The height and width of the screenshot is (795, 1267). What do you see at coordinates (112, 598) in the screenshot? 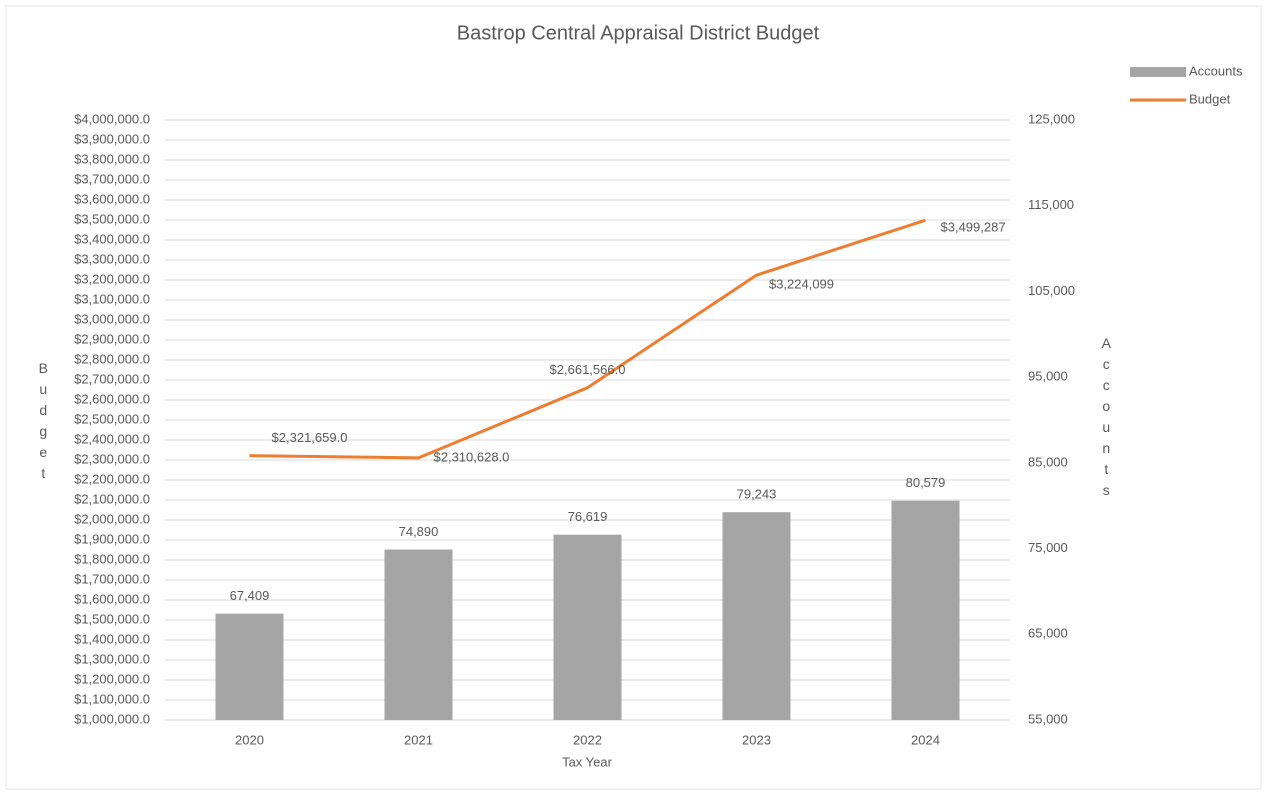
I see `y-tick-label: $1,600,000.0` at bounding box center [112, 598].